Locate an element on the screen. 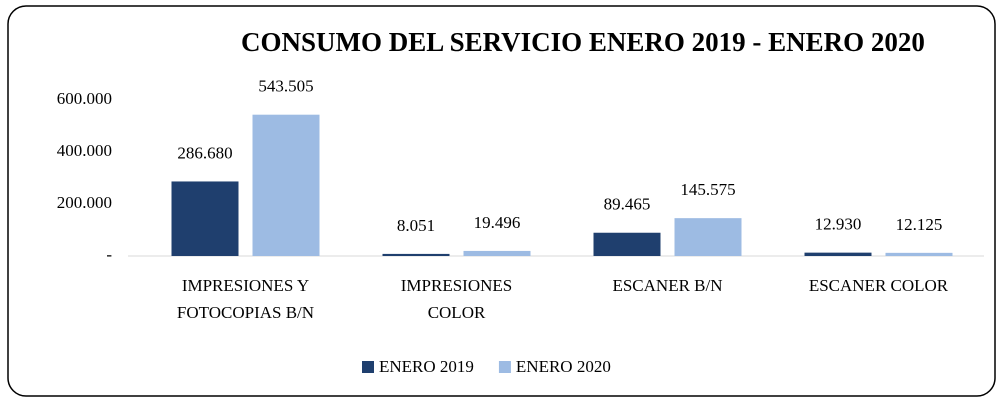 Image resolution: width=1003 pixels, height=402 pixels. data-label: 145.575 is located at coordinates (707, 189).